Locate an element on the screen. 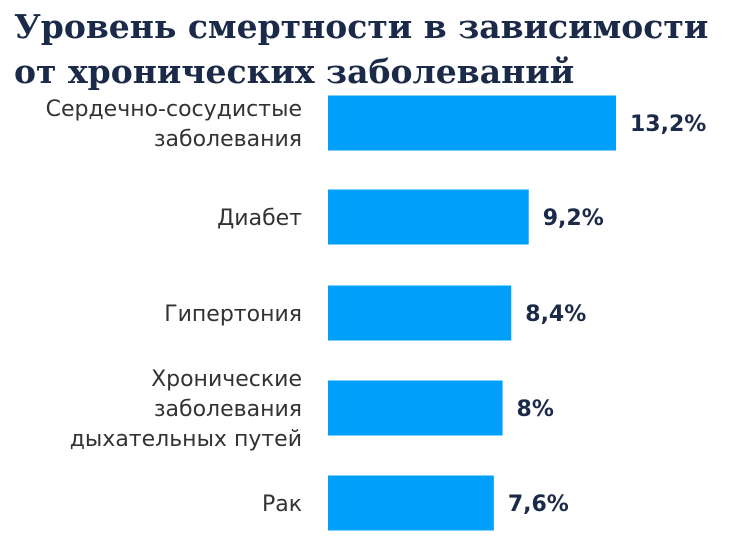 The width and height of the screenshot is (746, 539). chart-title-line-1: Уровень смертности в зависимости is located at coordinates (361, 26).